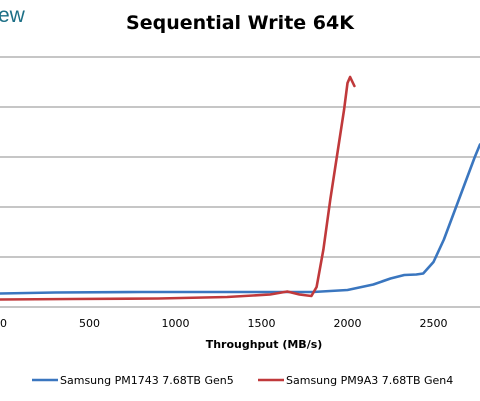 This screenshot has width=480, height=401. I want to click on x-axis-label: Throughput (MB/s), so click(264, 344).